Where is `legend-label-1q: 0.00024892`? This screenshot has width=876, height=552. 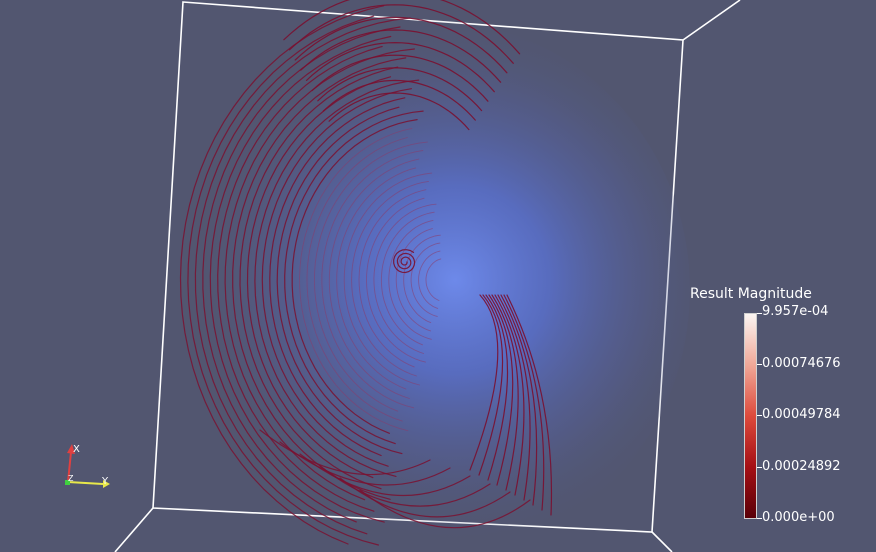 legend-label-1q: 0.00024892 is located at coordinates (801, 467).